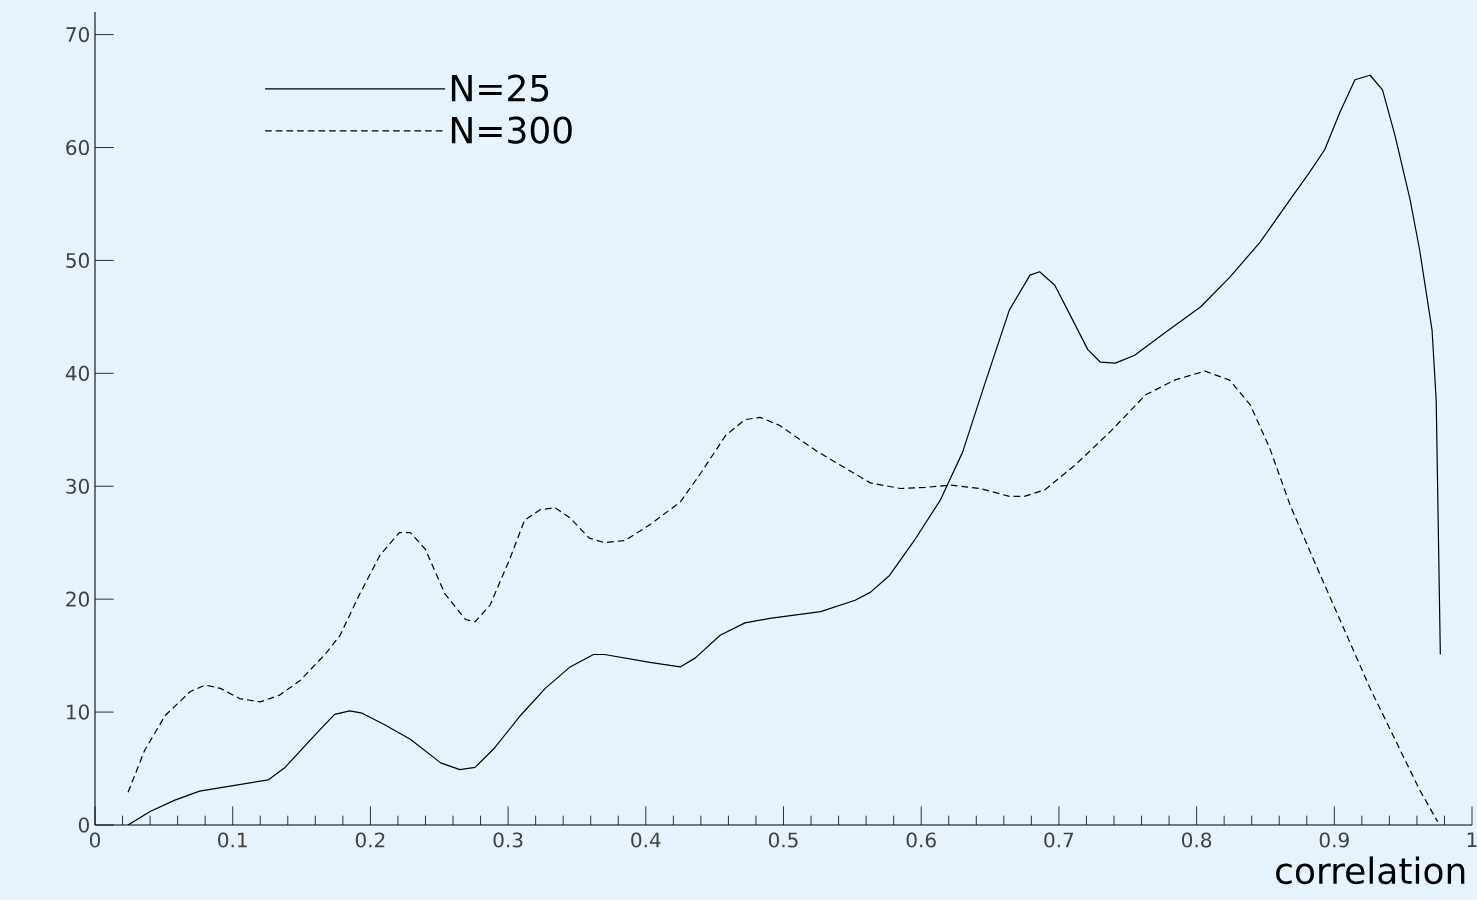 This screenshot has height=900, width=1477. I want to click on y-tick-label: 50, so click(77, 260).